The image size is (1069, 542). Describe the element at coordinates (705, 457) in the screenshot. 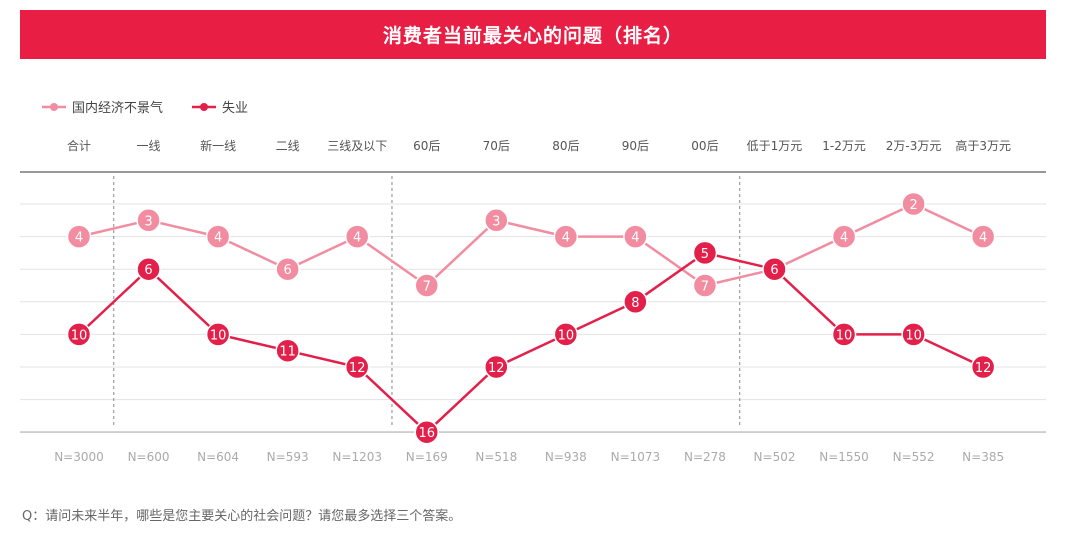

I see `sample-size-label: N=278` at that location.